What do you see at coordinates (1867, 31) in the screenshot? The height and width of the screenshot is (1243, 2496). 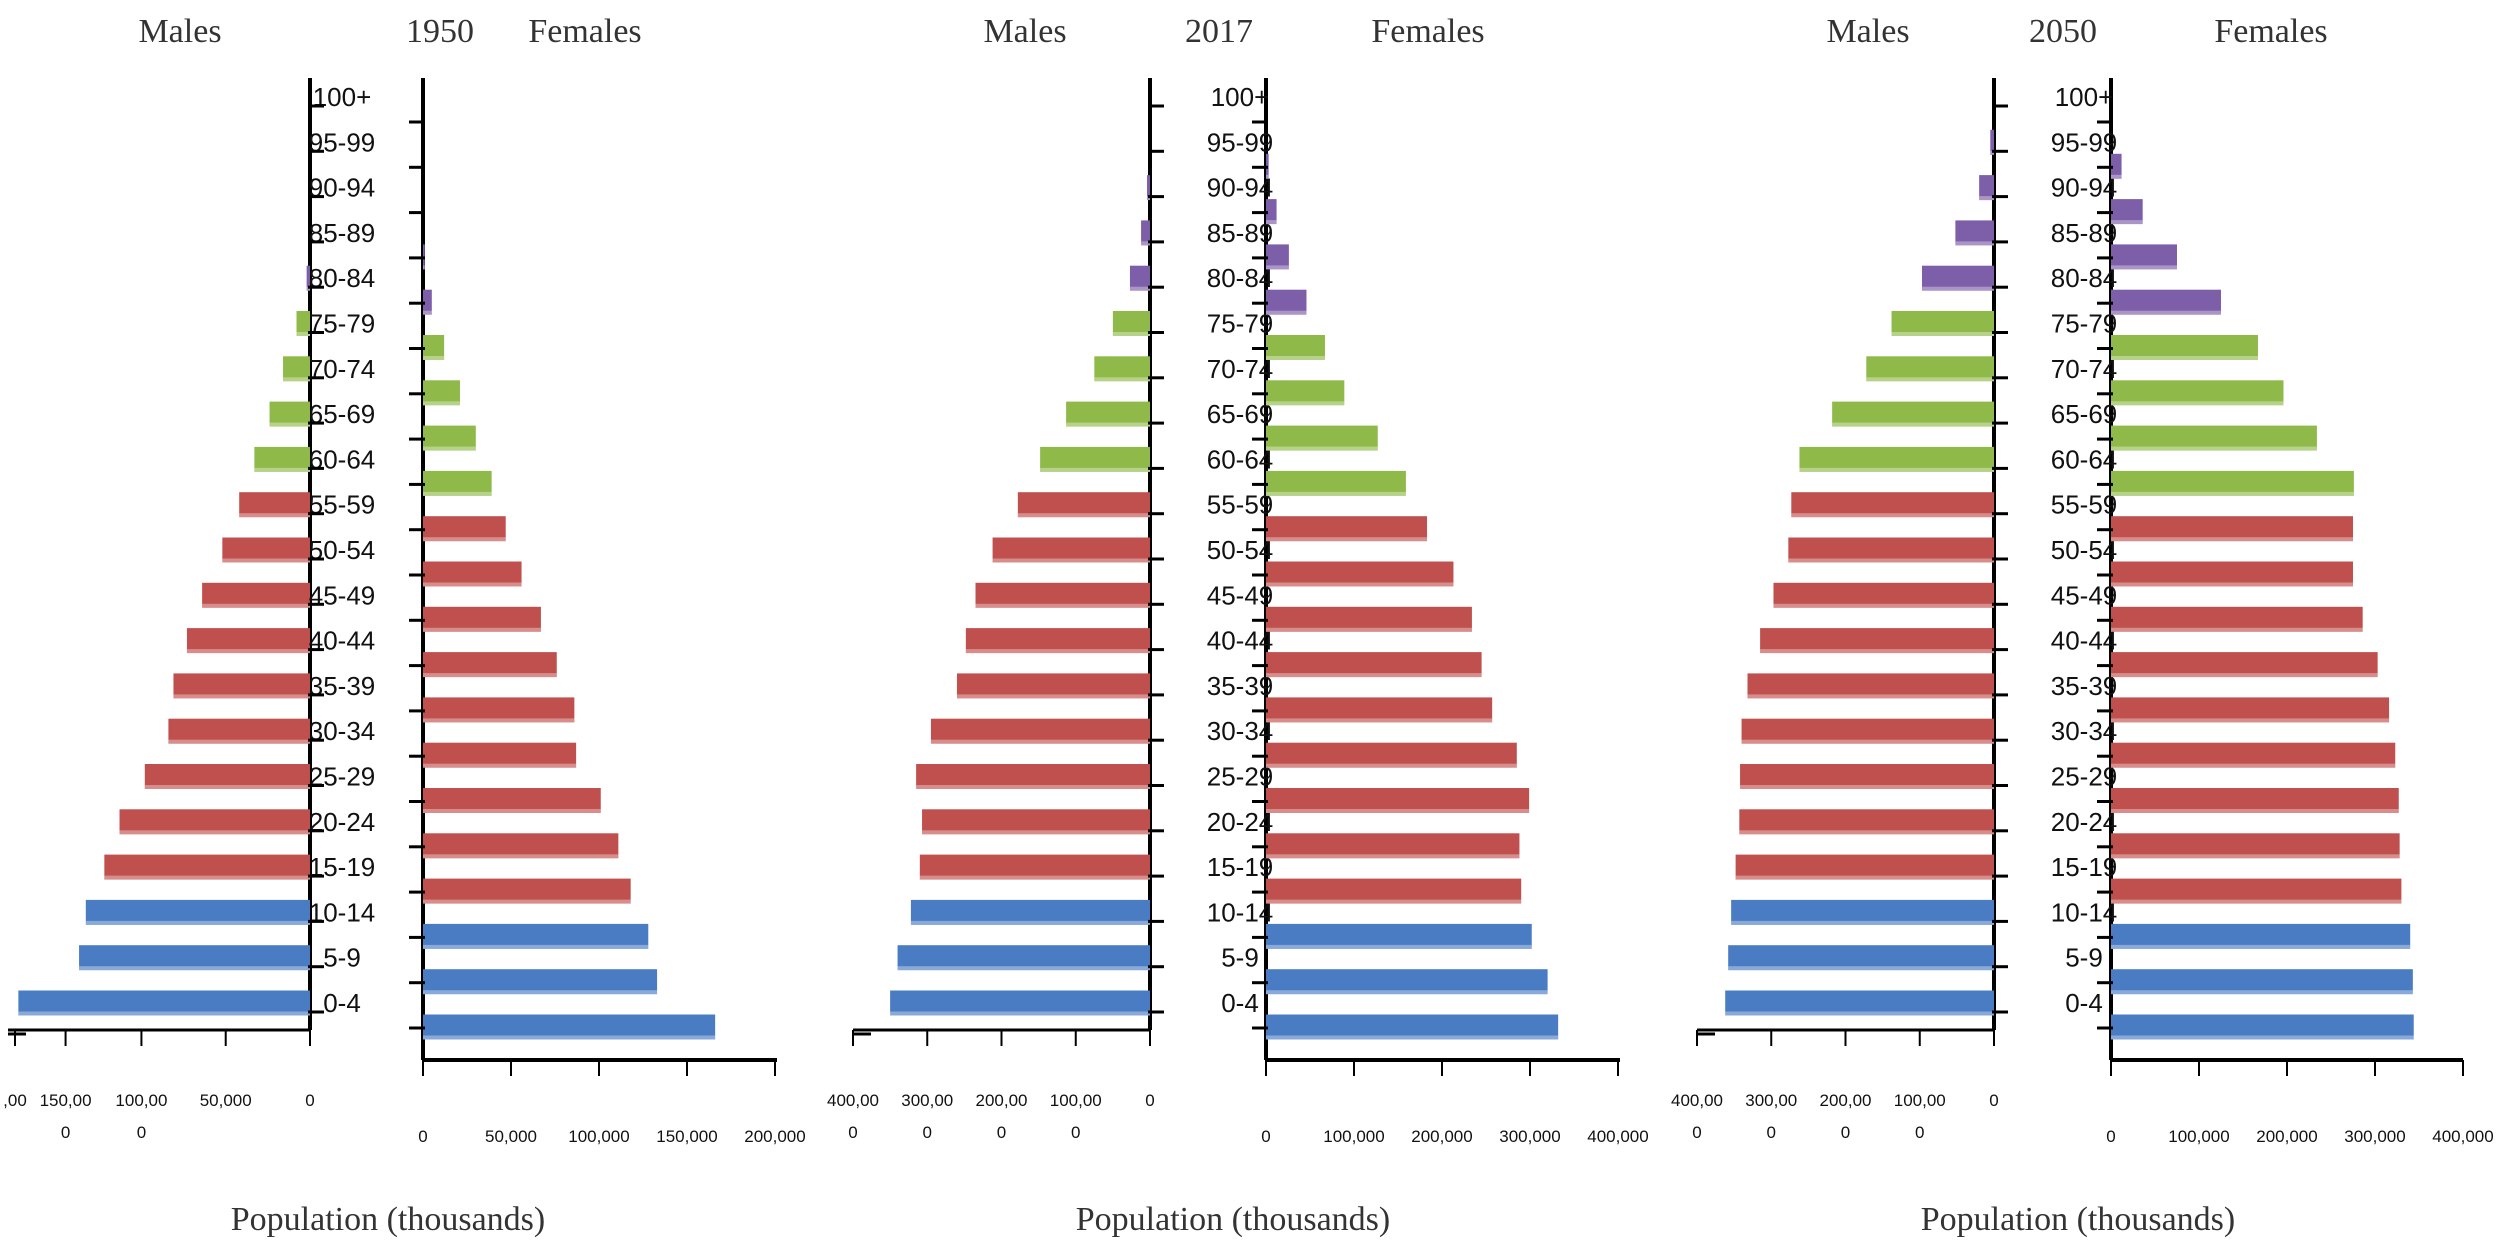 I see `males-header: Males` at bounding box center [1867, 31].